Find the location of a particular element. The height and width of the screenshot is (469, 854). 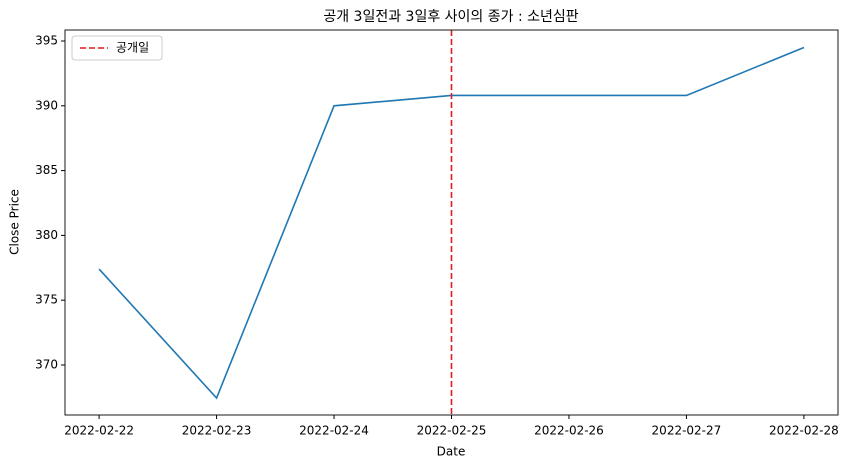

y-axis-label: Close Price is located at coordinates (15, 222).